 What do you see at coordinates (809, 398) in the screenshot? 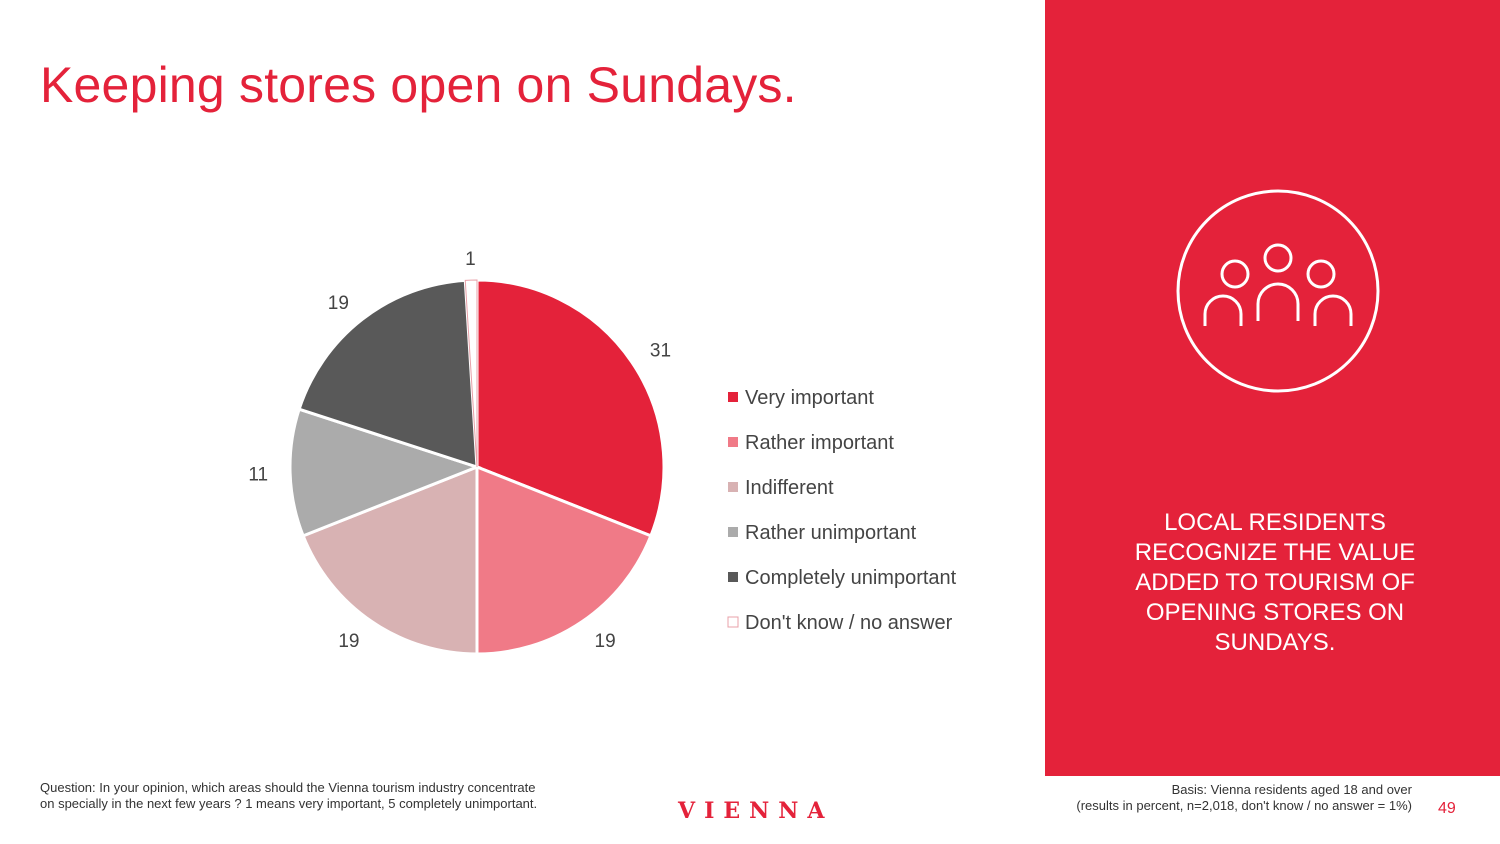
I see `legend-label-very-important: Very important` at bounding box center [809, 398].